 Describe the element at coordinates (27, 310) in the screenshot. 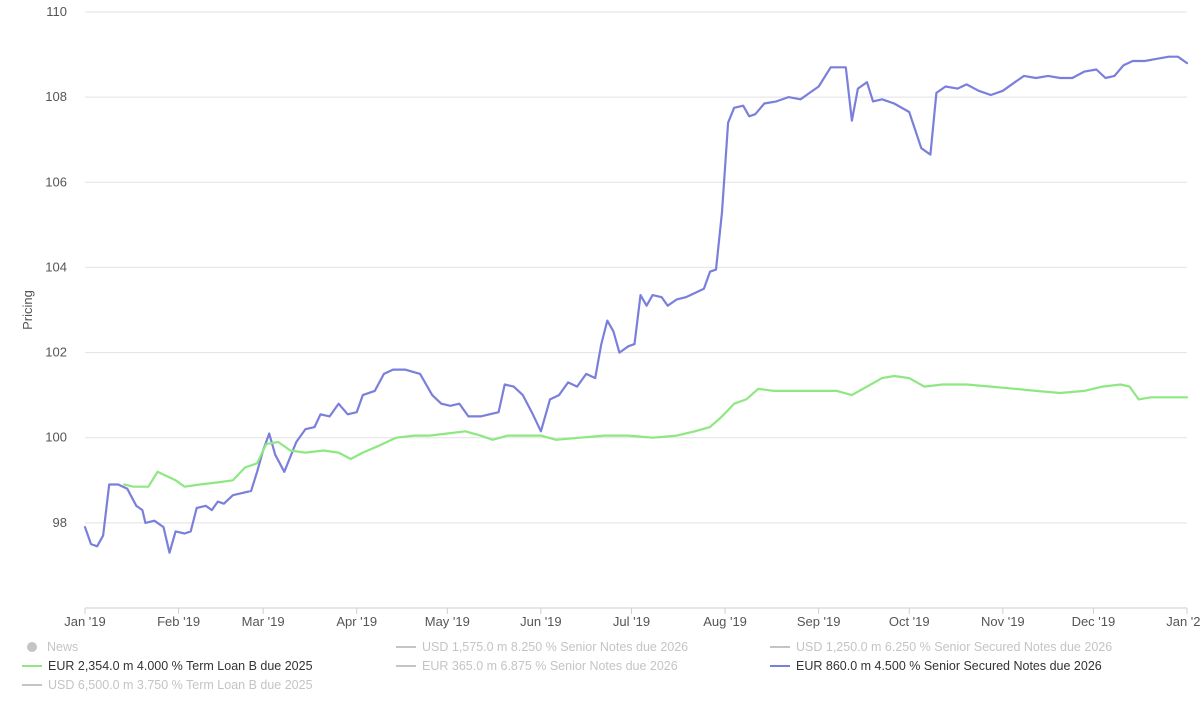

I see `y-axis-title: Pricing` at that location.